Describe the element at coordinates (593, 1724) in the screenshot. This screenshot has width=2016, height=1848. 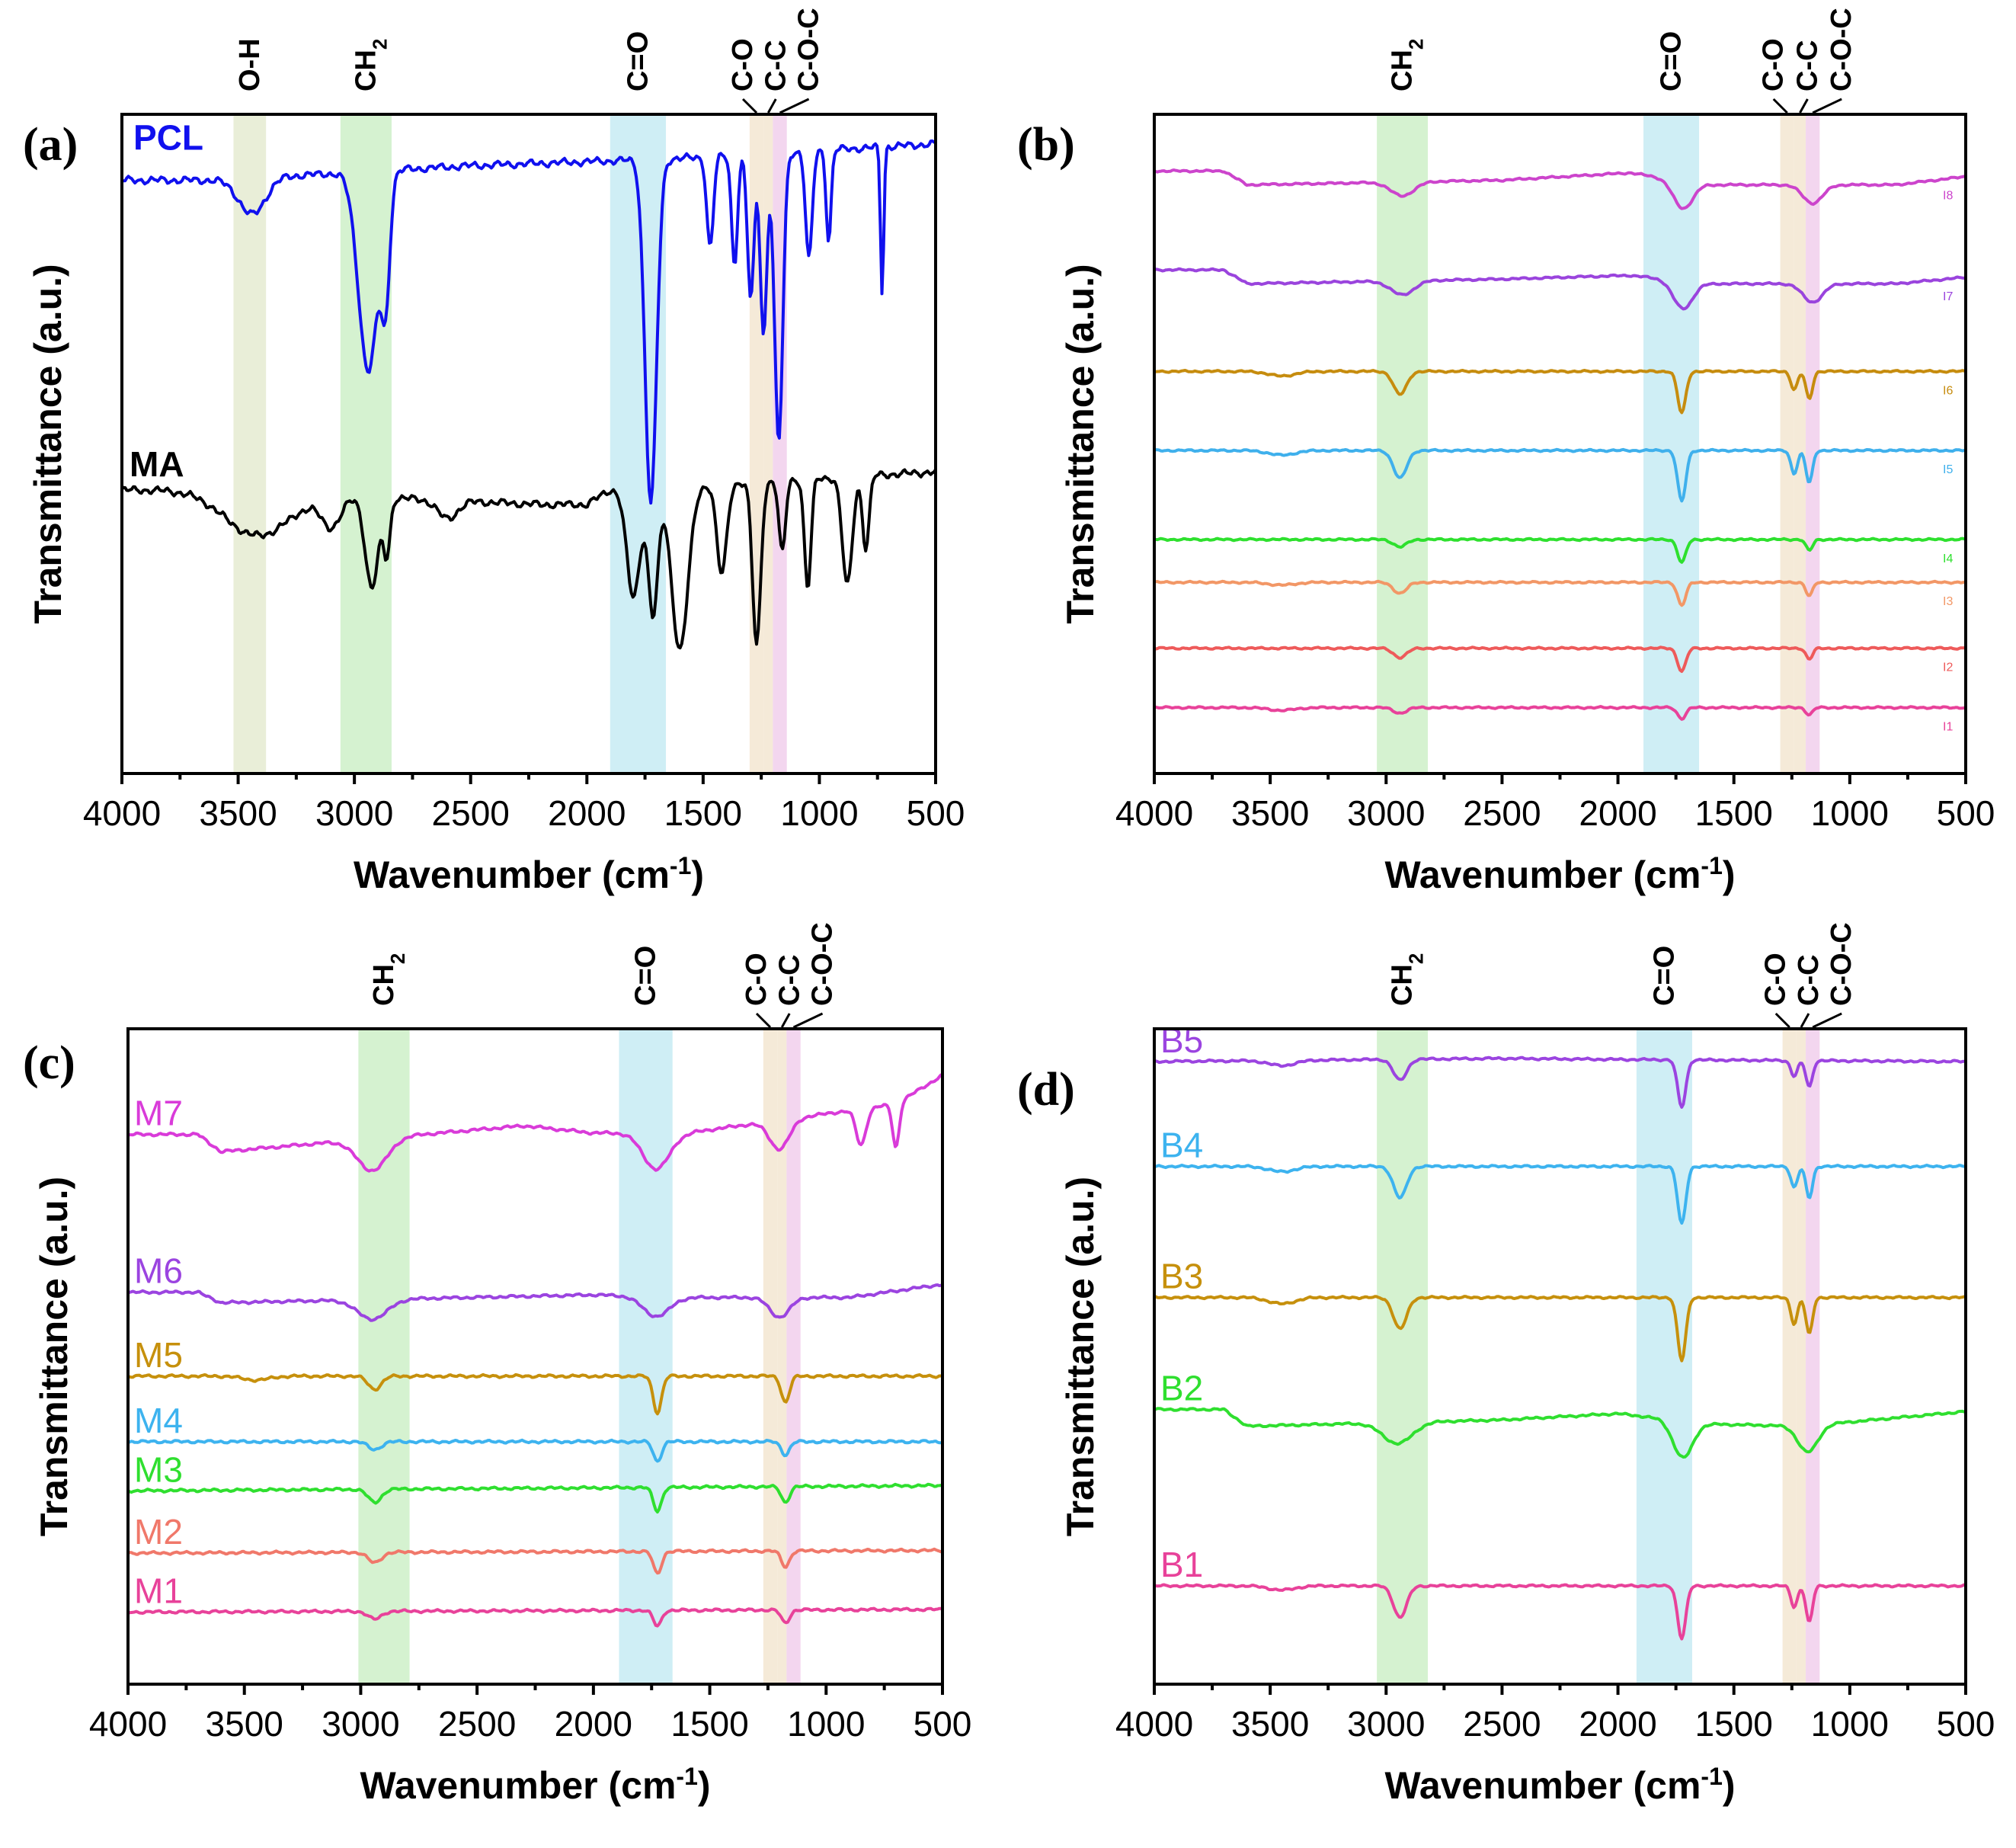
I see `x-tick-label: 2000` at that location.